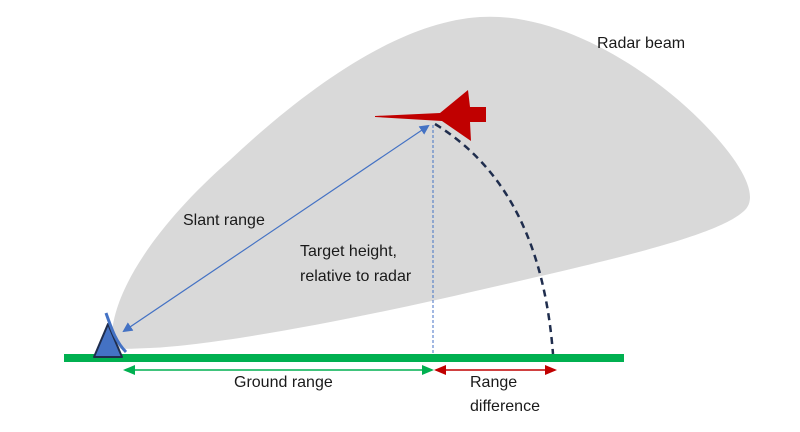  What do you see at coordinates (505, 406) in the screenshot?
I see `range-difference-label-line2: difference` at bounding box center [505, 406].